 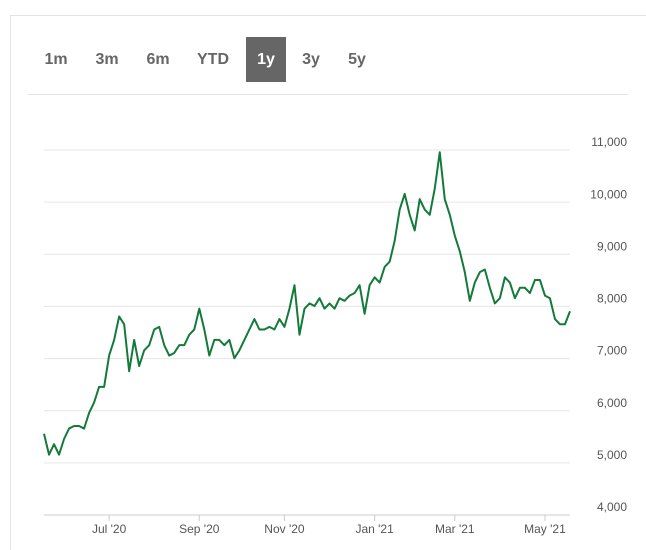 I want to click on range-button: 1y, so click(x=266, y=59).